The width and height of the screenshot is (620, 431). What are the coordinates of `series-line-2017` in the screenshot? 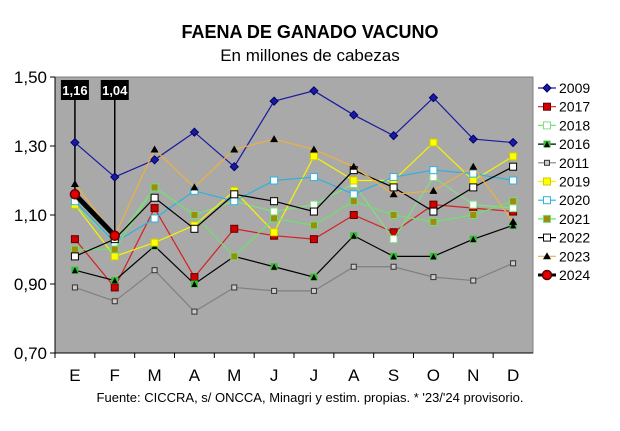 It's located at (294, 246).